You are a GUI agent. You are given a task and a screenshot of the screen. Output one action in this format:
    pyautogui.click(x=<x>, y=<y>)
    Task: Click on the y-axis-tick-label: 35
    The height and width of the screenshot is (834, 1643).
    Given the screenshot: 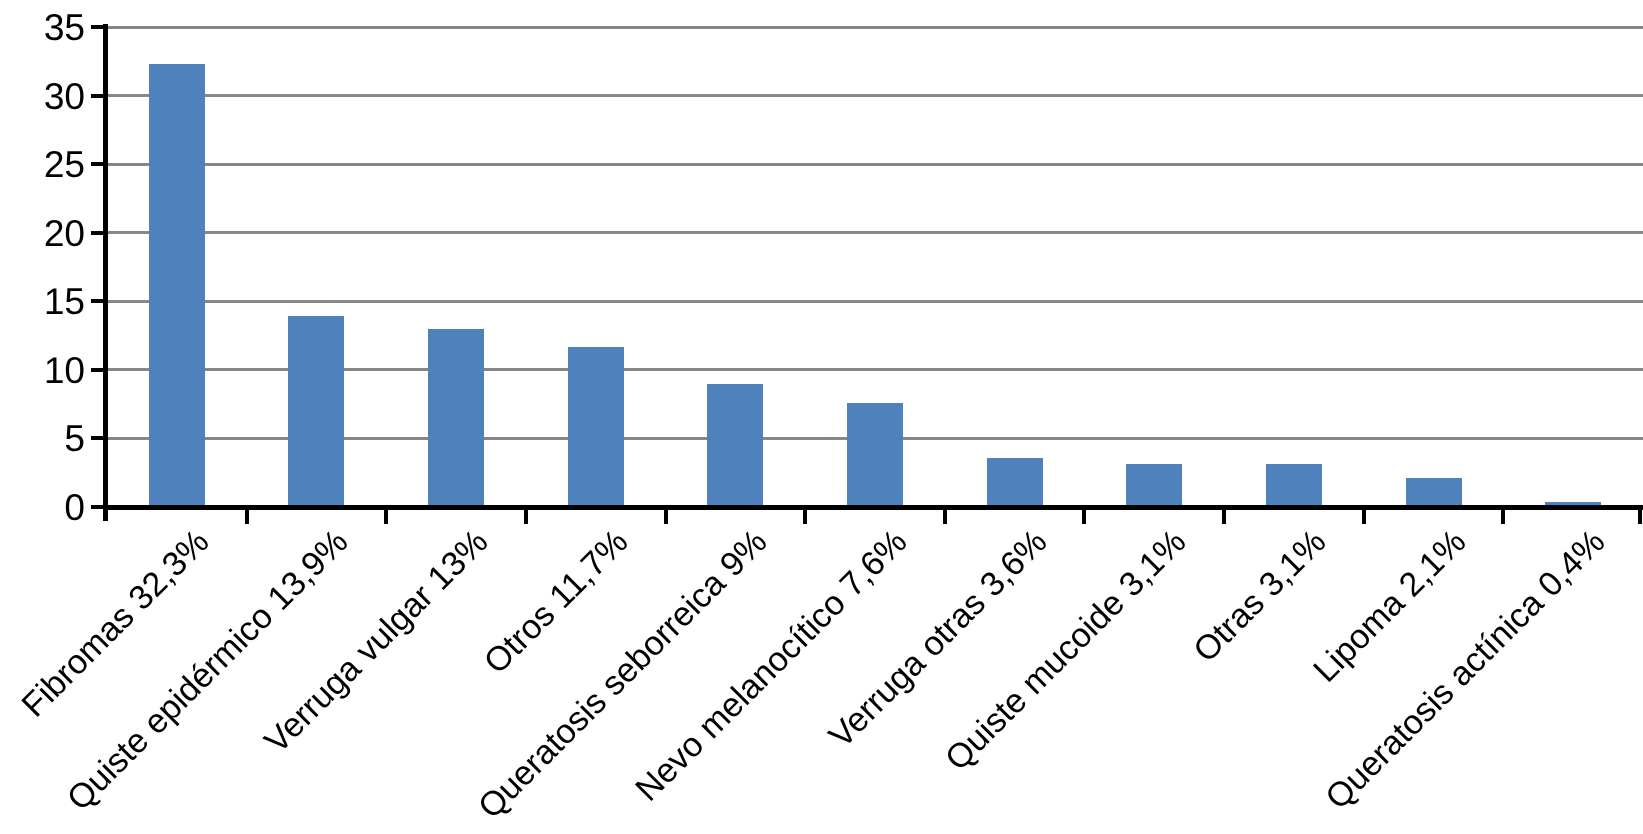 What is the action you would take?
    pyautogui.click(x=64, y=27)
    